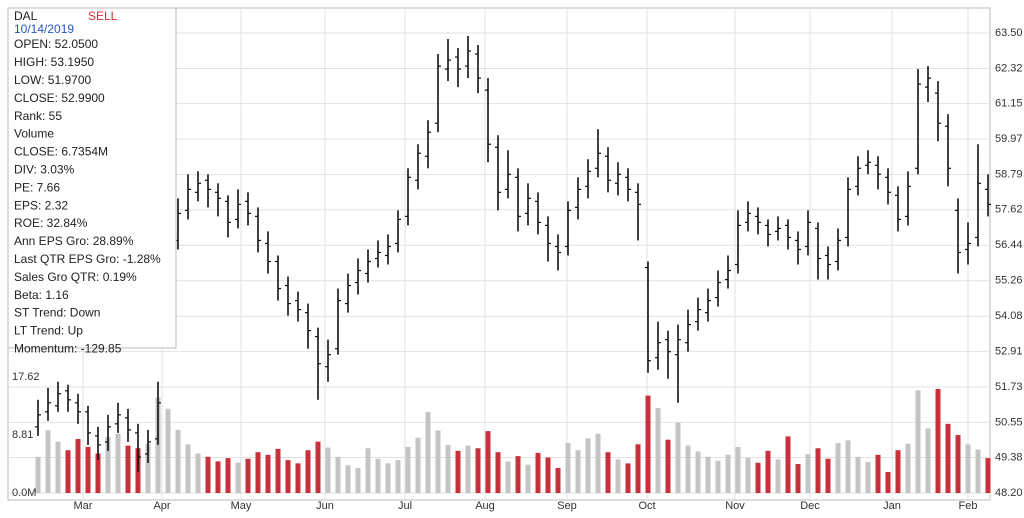  Describe the element at coordinates (74, 241) in the screenshot. I see `info-line: Ann EPS Gro: 28.89%` at that location.